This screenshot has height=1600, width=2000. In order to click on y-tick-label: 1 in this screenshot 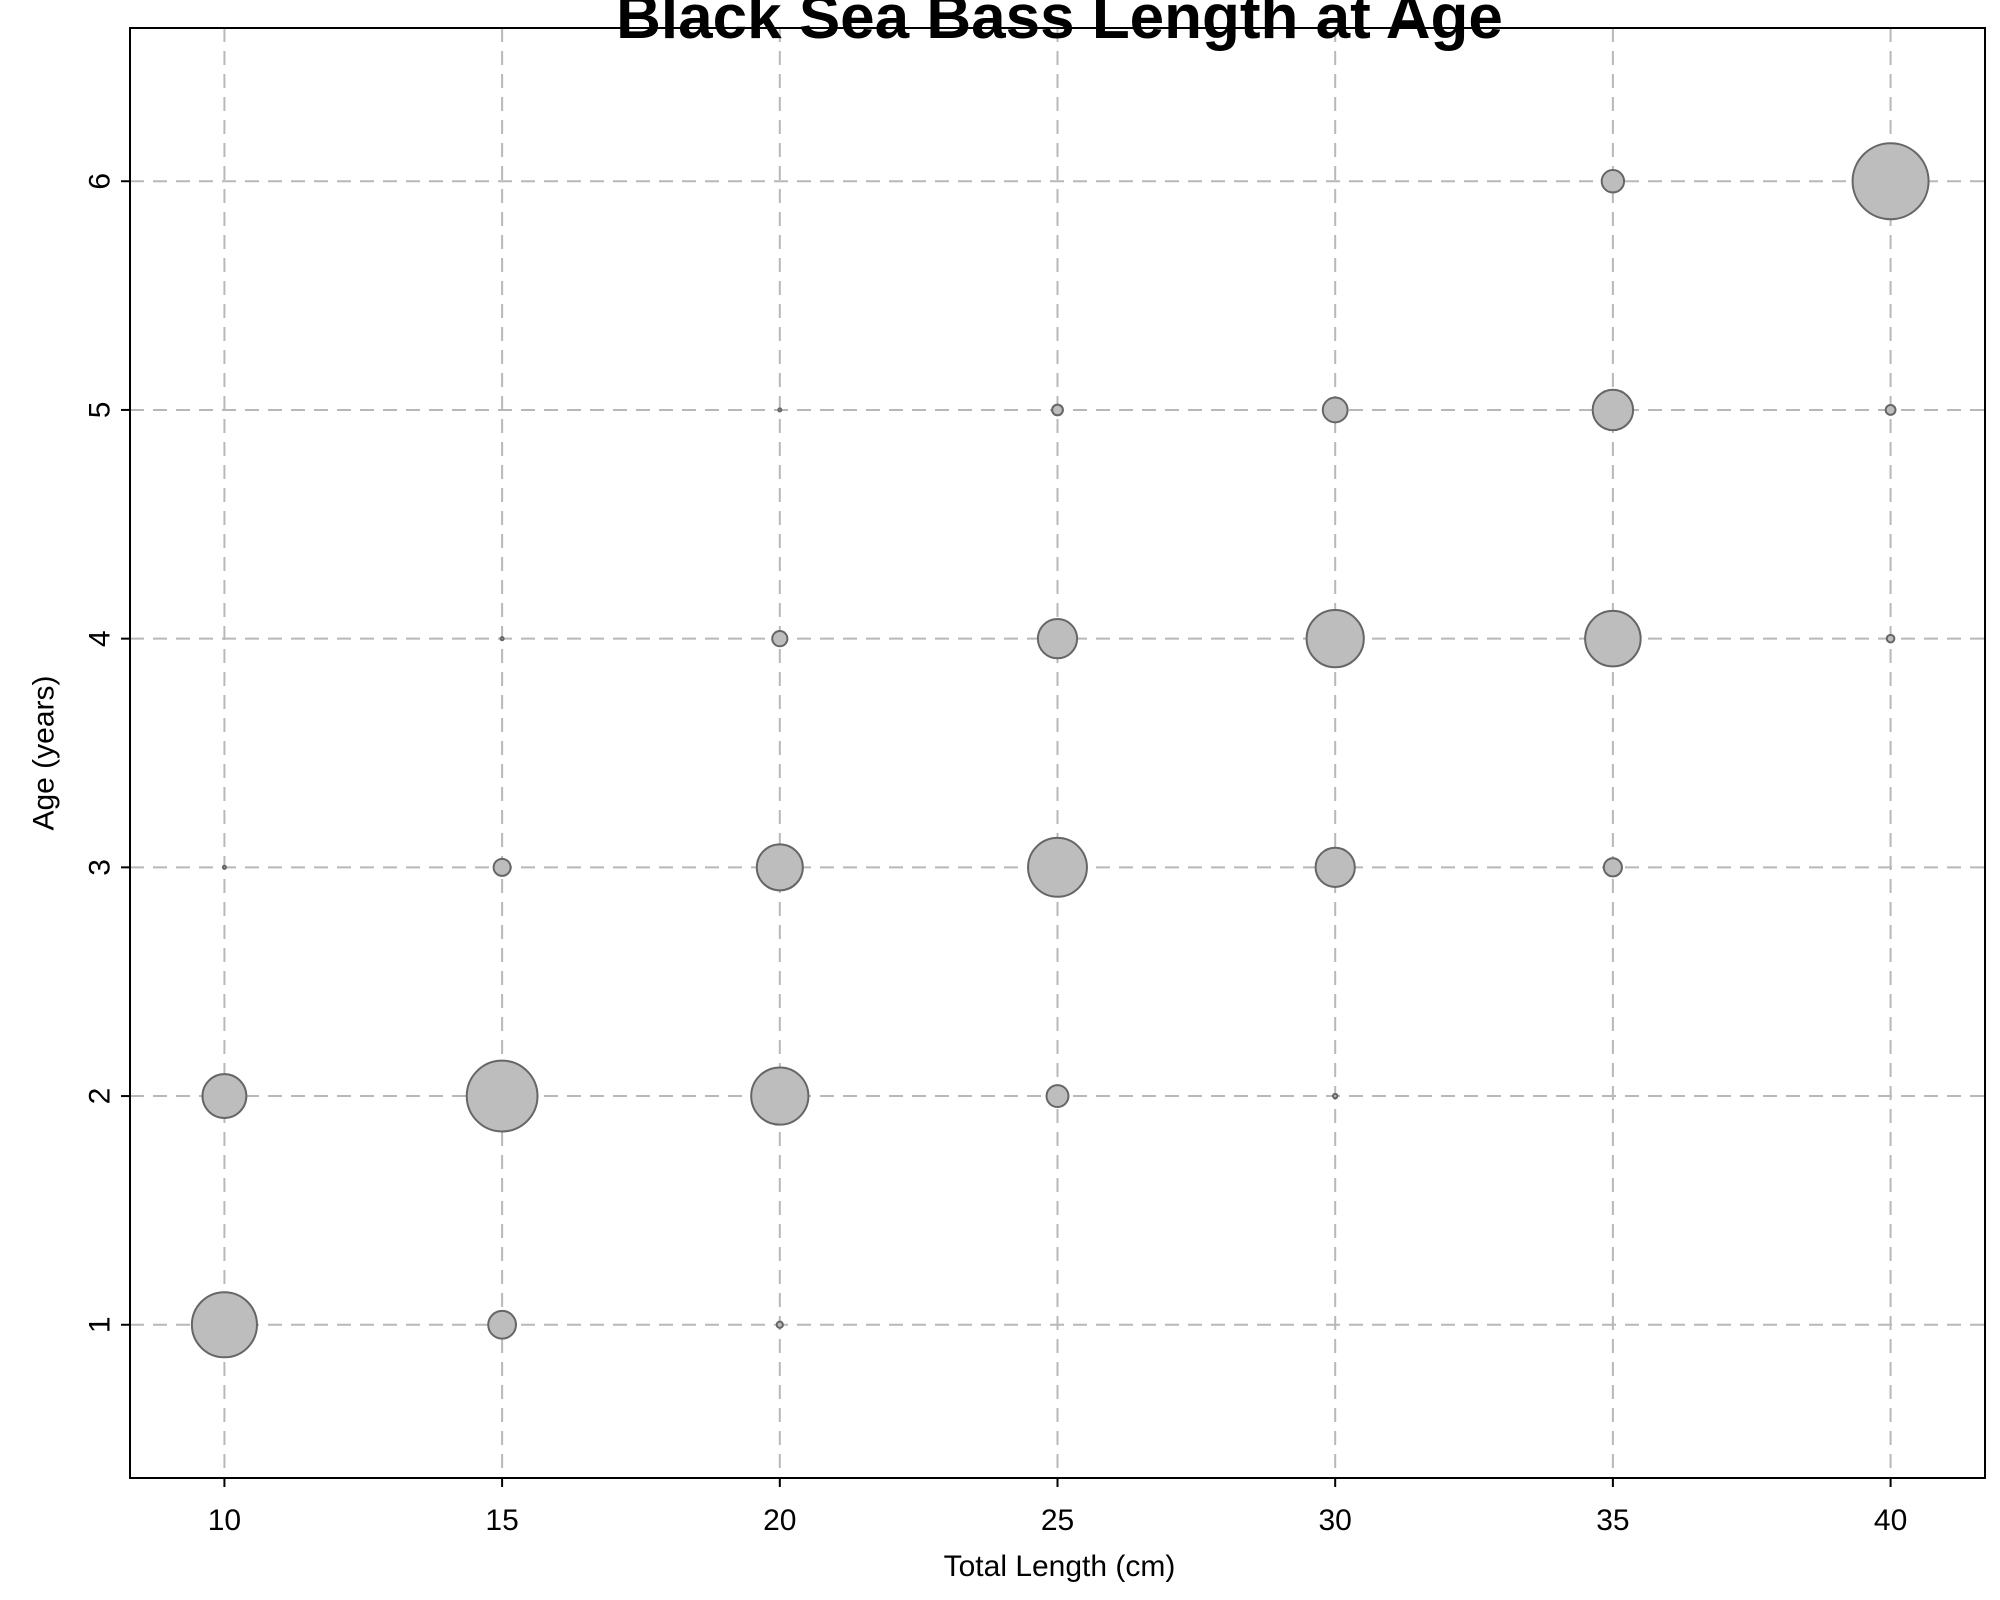, I will do `click(100, 1324)`.